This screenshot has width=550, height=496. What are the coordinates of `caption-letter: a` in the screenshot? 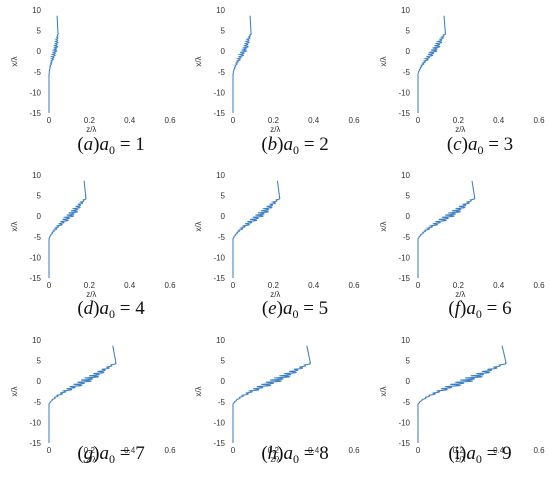 It's located at (89, 144).